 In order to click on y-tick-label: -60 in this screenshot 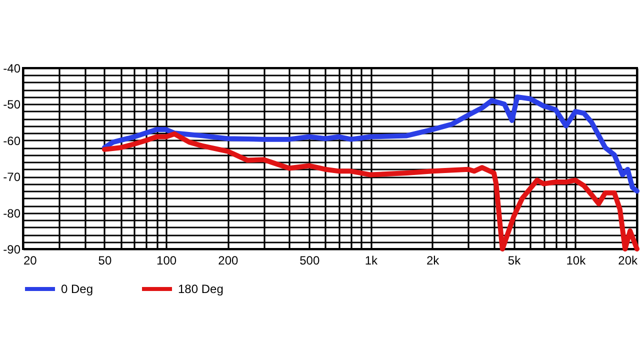, I will do `click(12, 141)`.